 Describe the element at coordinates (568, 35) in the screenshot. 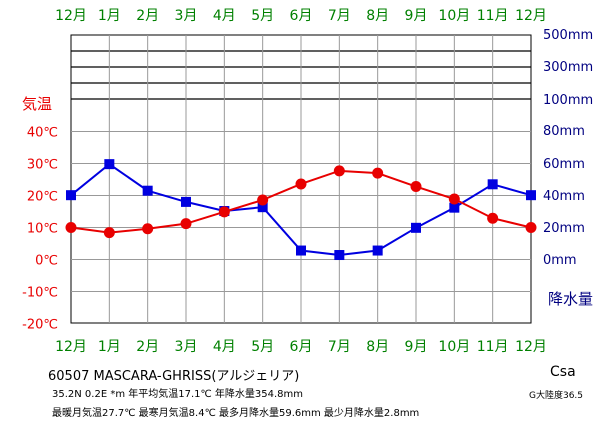

I see `precipitation-tick-label: 500mm` at that location.